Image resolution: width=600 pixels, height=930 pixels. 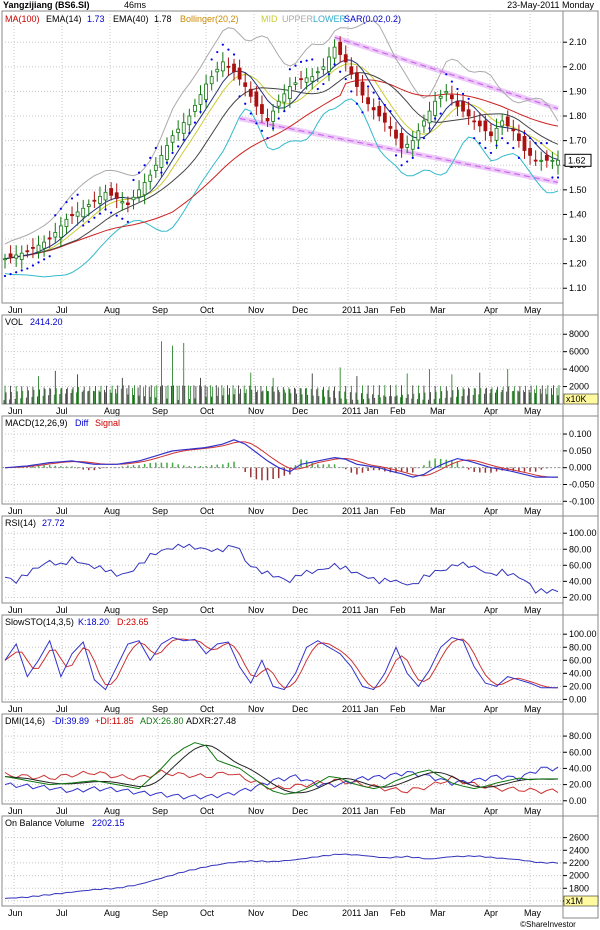 I want to click on obv-y-tick-label: 2000, so click(x=579, y=876).